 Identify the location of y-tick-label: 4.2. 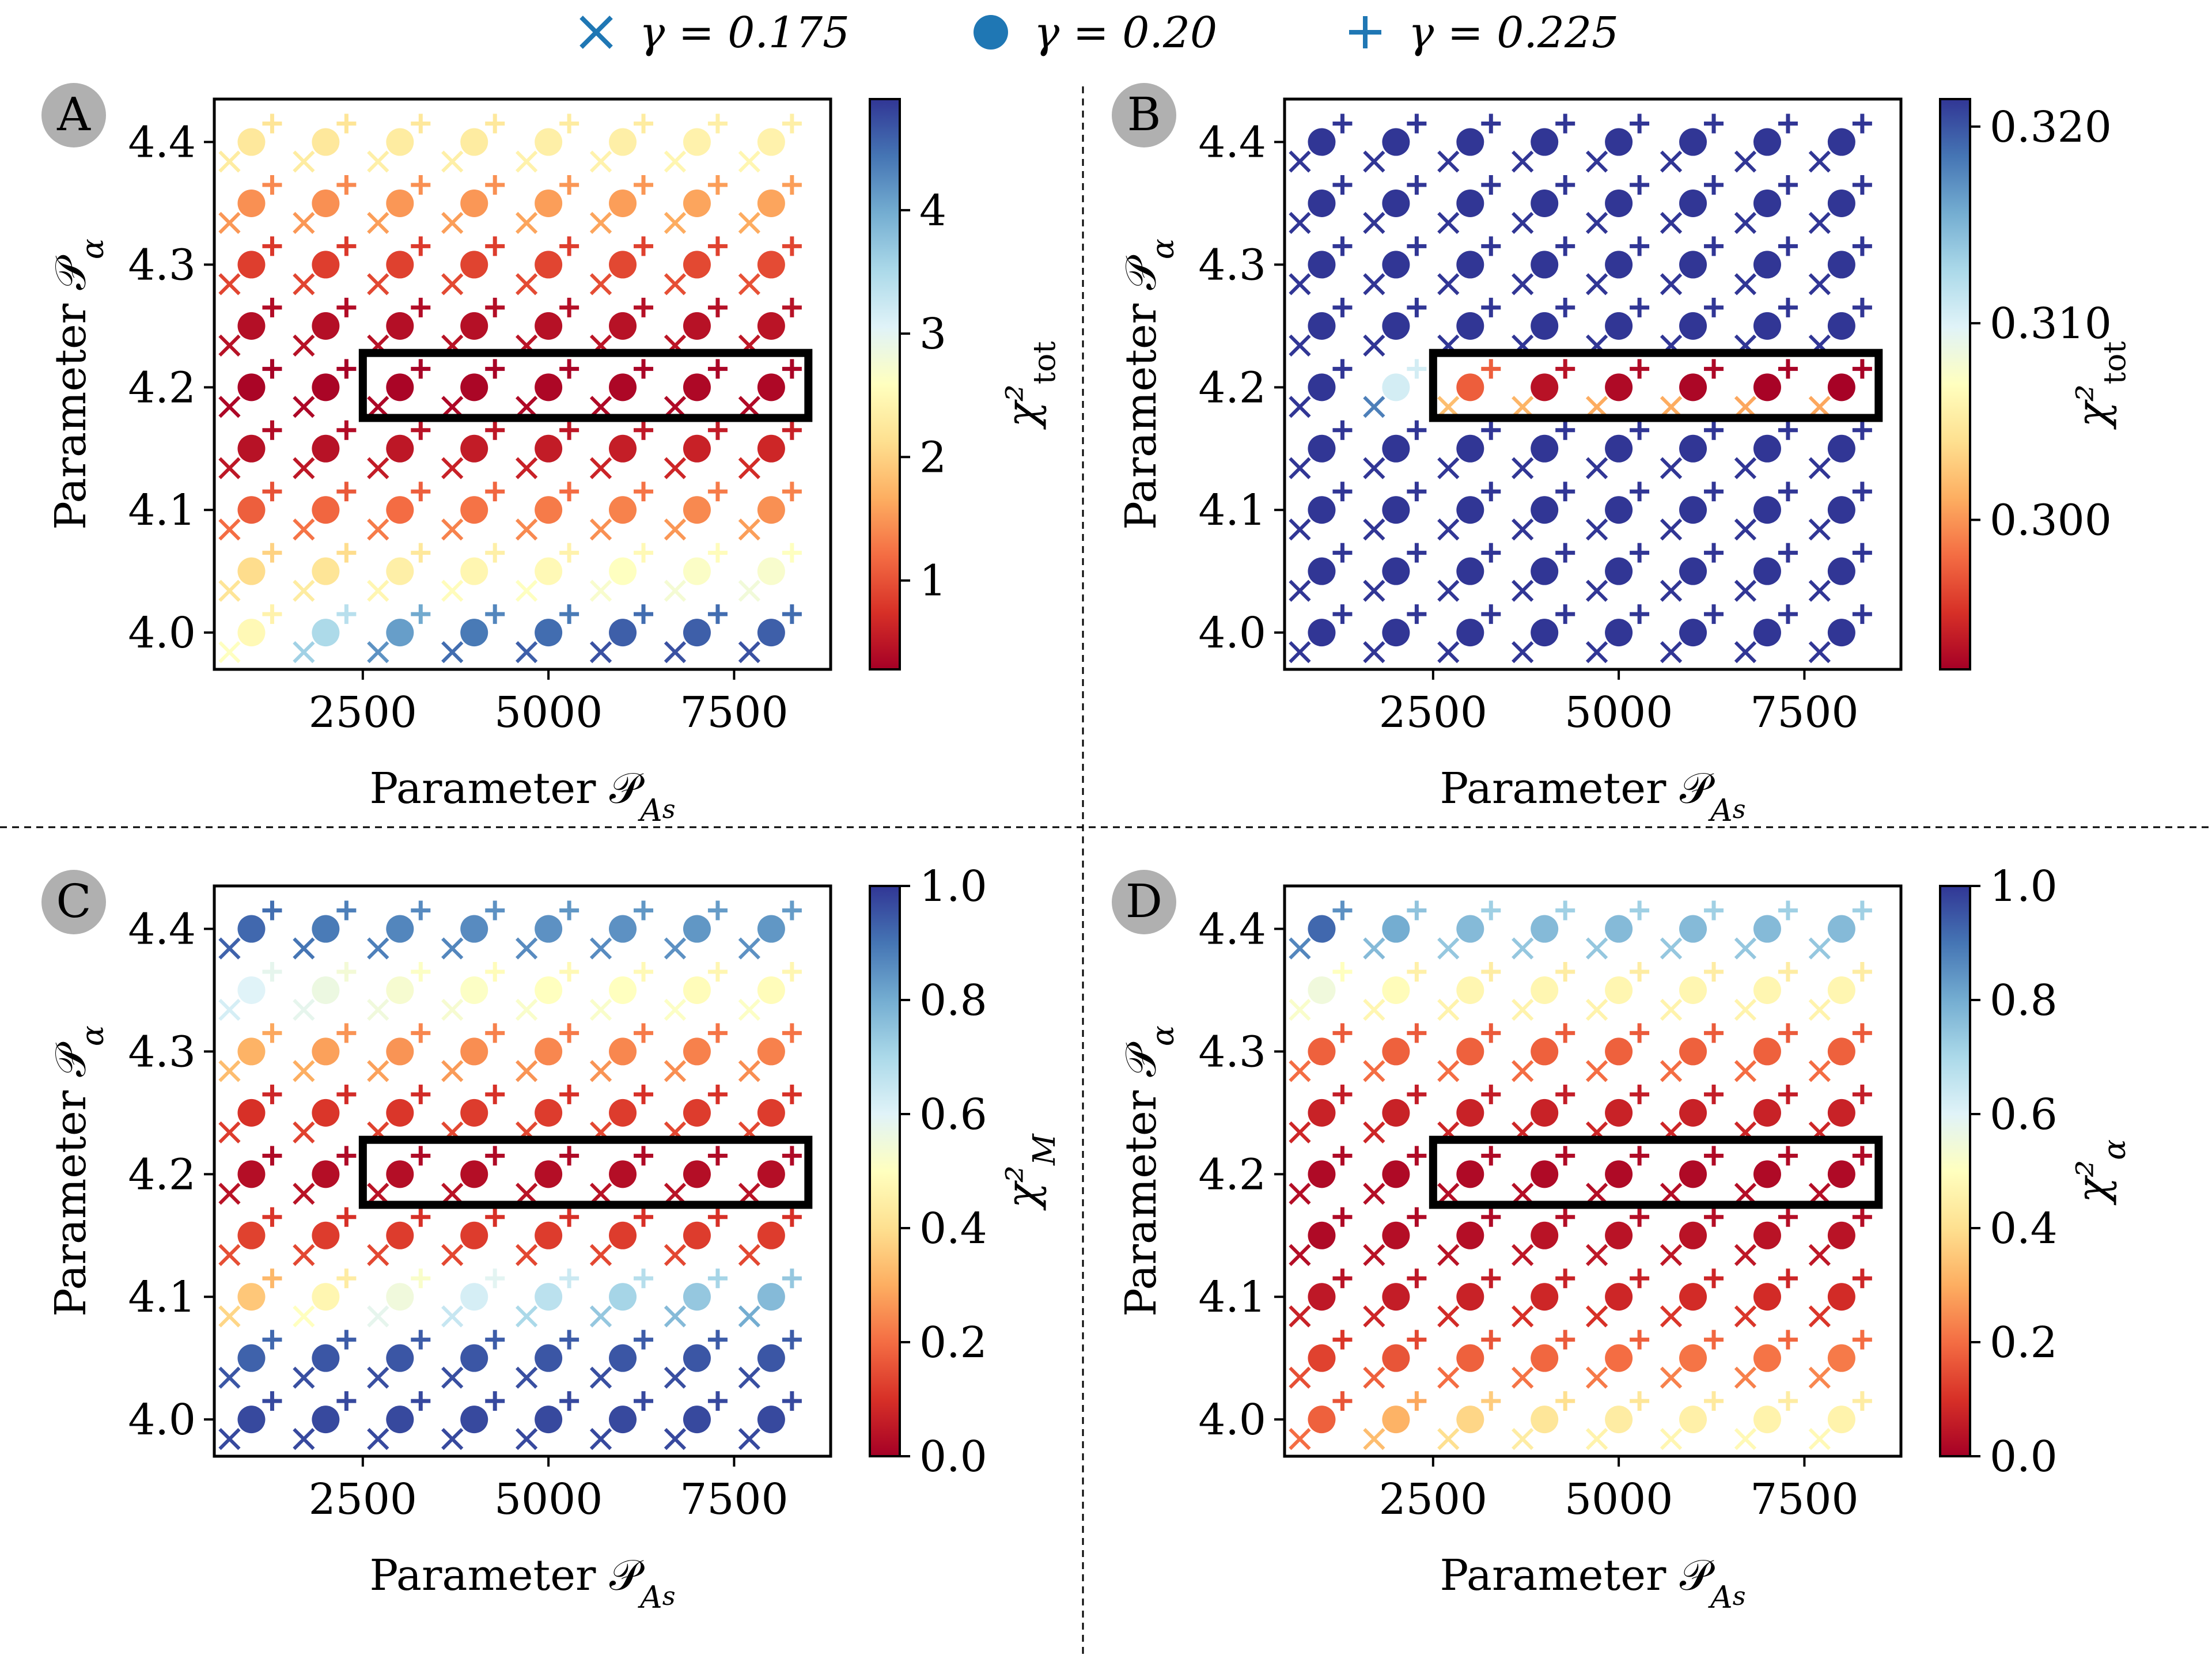
(162, 1174).